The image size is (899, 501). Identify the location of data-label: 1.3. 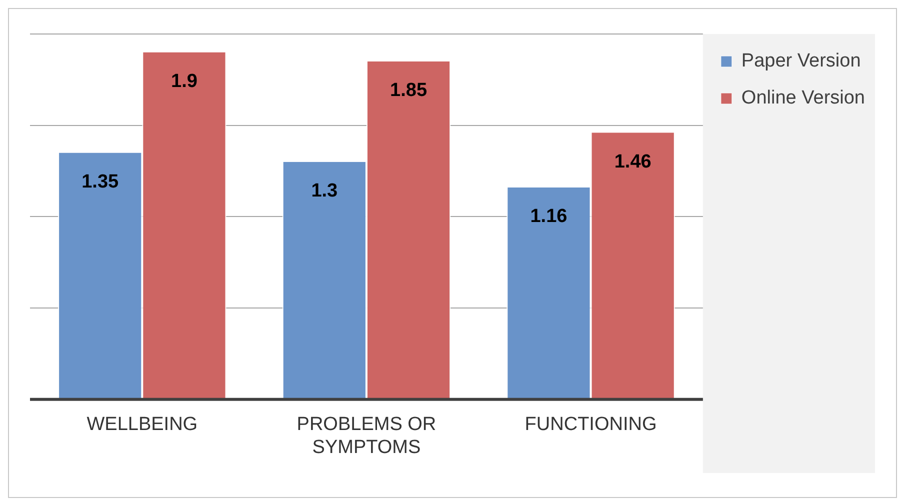
(324, 191).